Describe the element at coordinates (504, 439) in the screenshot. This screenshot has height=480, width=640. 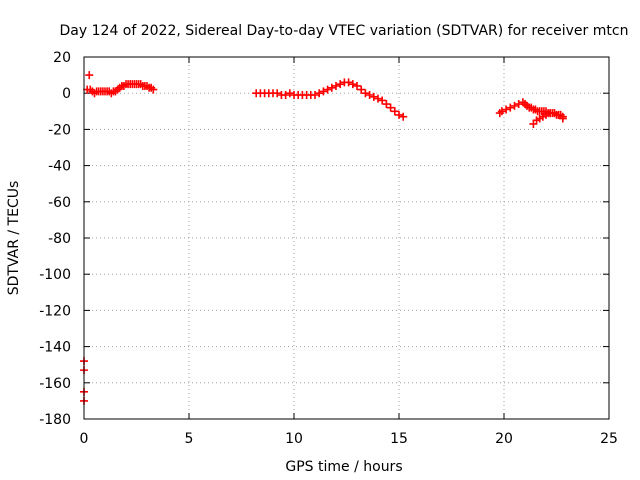
I see `x-tick-label: 20` at that location.